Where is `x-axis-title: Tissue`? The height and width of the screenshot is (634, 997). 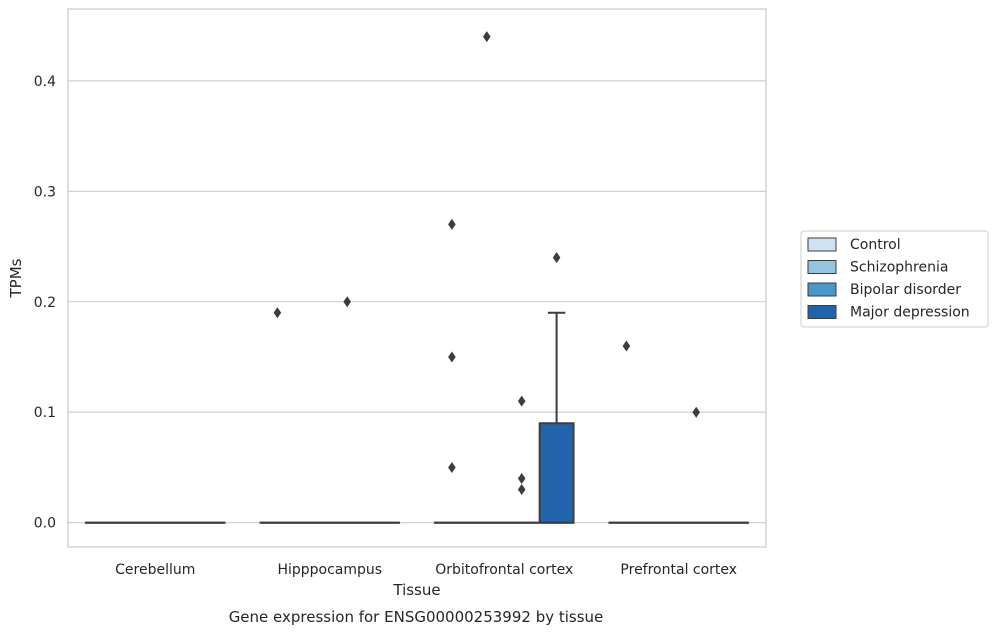
x-axis-title: Tissue is located at coordinates (416, 590).